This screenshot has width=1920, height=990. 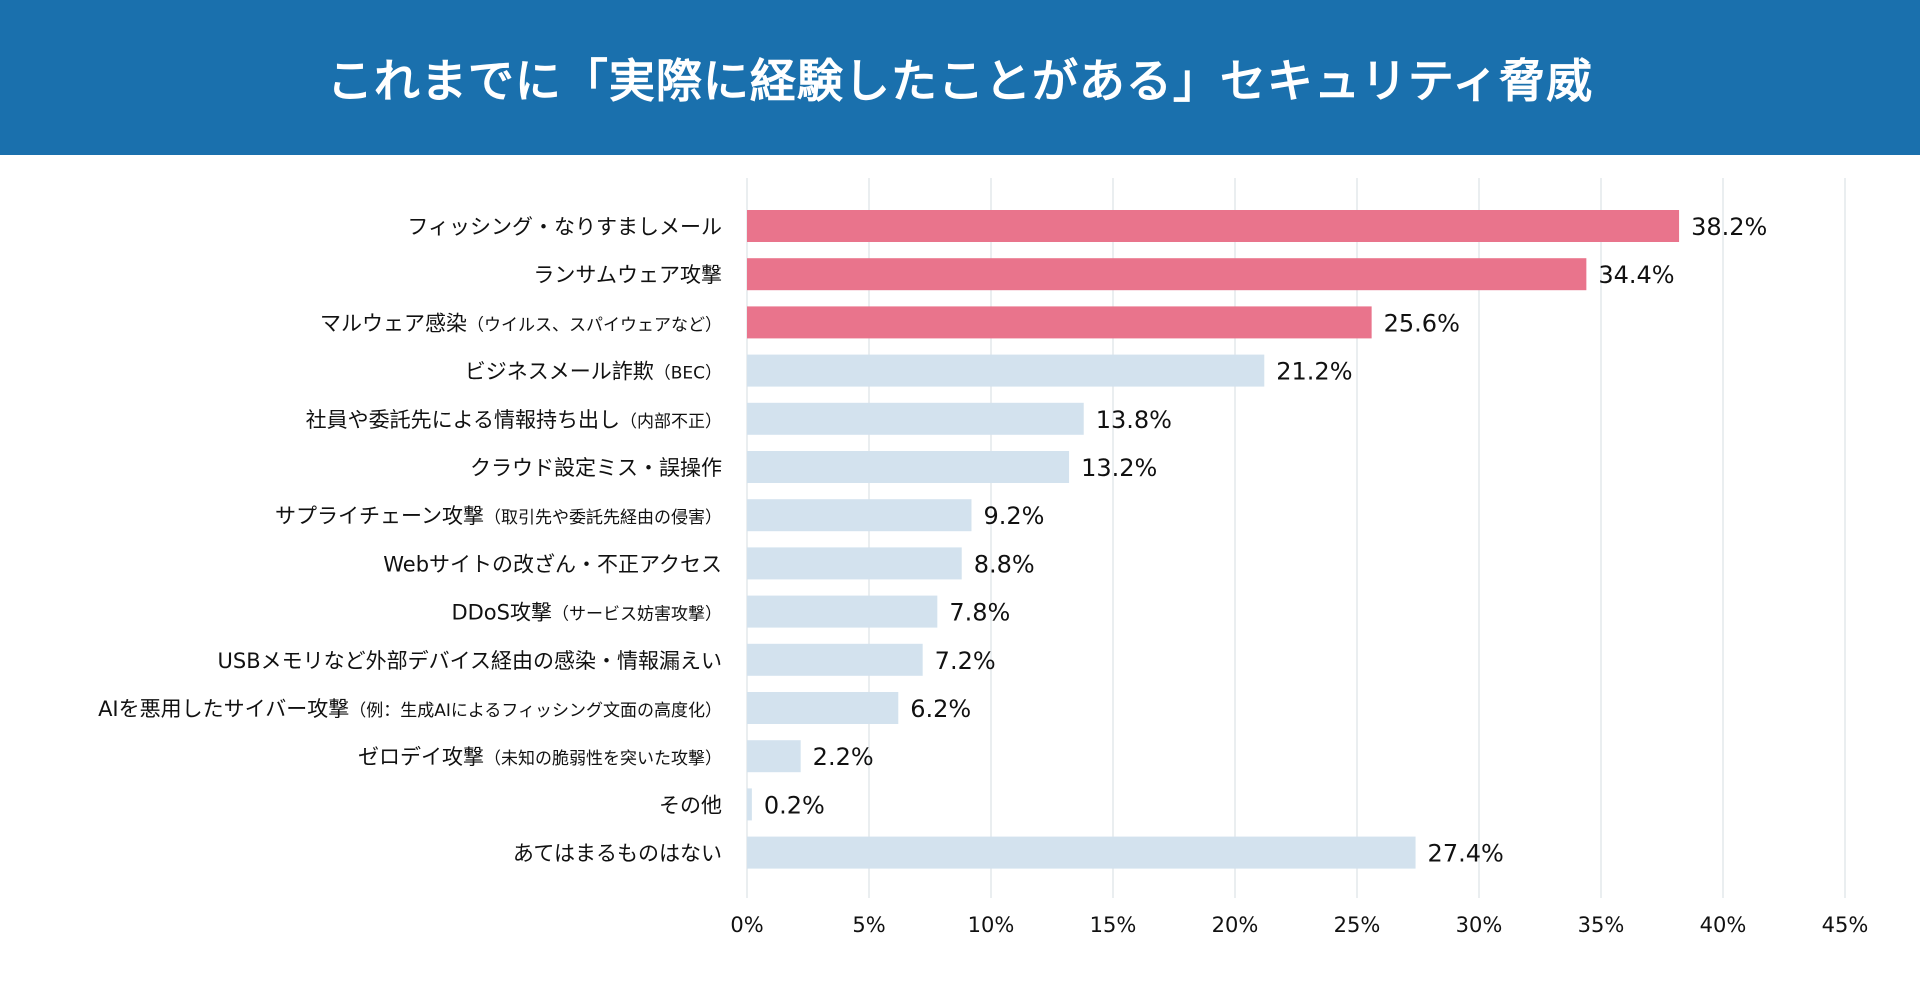 I want to click on category-label: その他, so click(x=690, y=805).